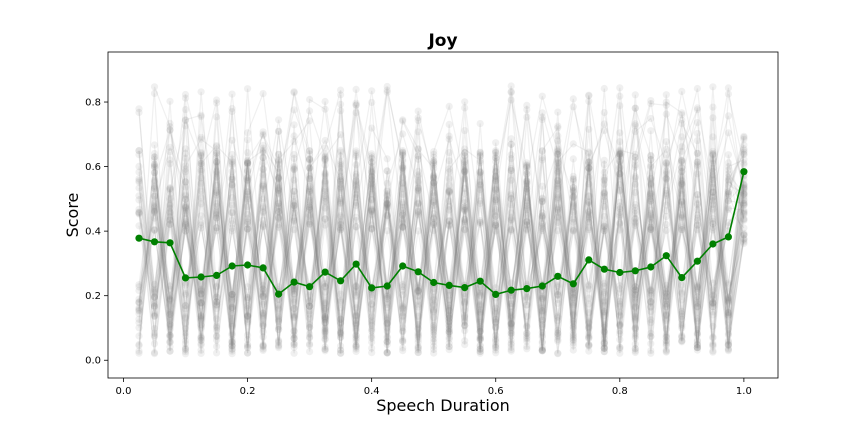 This screenshot has width=864, height=432. What do you see at coordinates (310, 287) in the screenshot?
I see `mean-point` at bounding box center [310, 287].